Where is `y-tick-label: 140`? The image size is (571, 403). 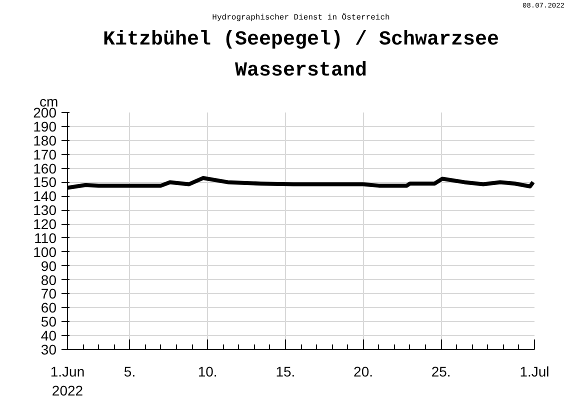
y-tick-label: 140 is located at coordinates (45, 196).